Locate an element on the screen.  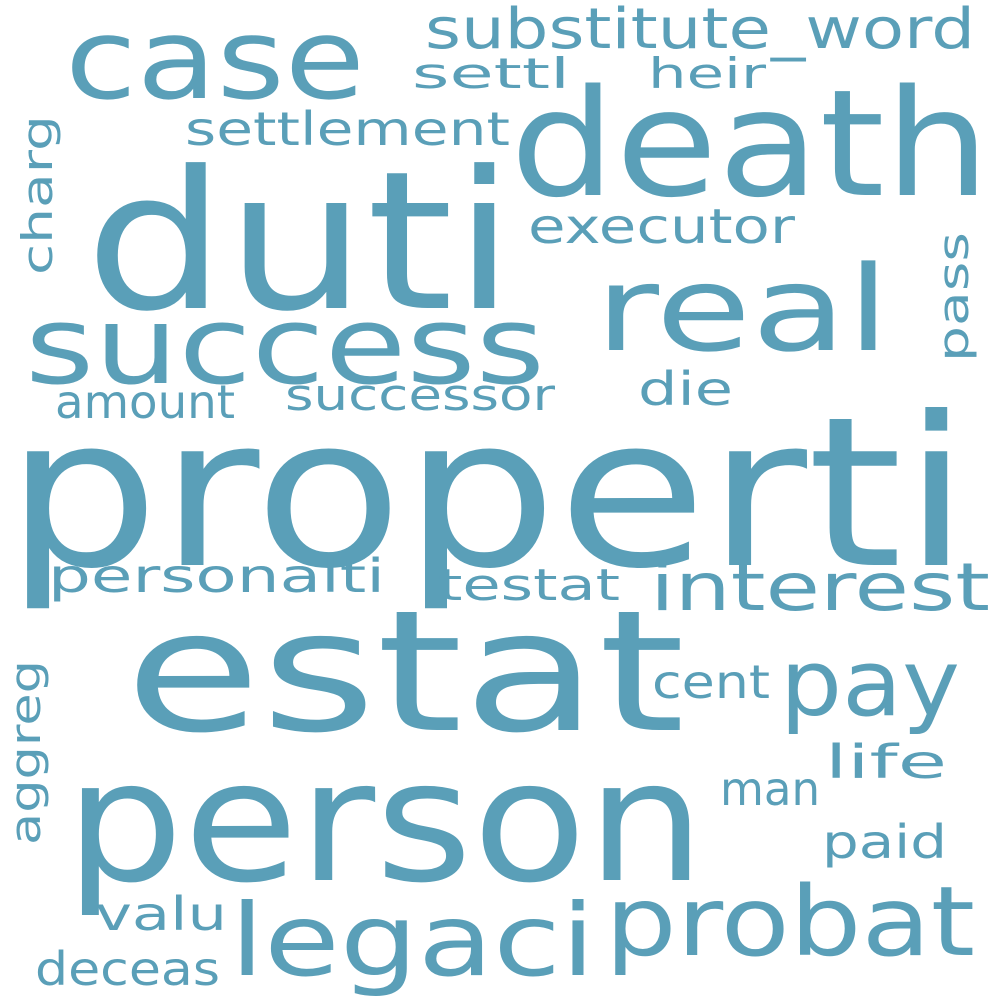
word-amount: amount is located at coordinates (145, 402).